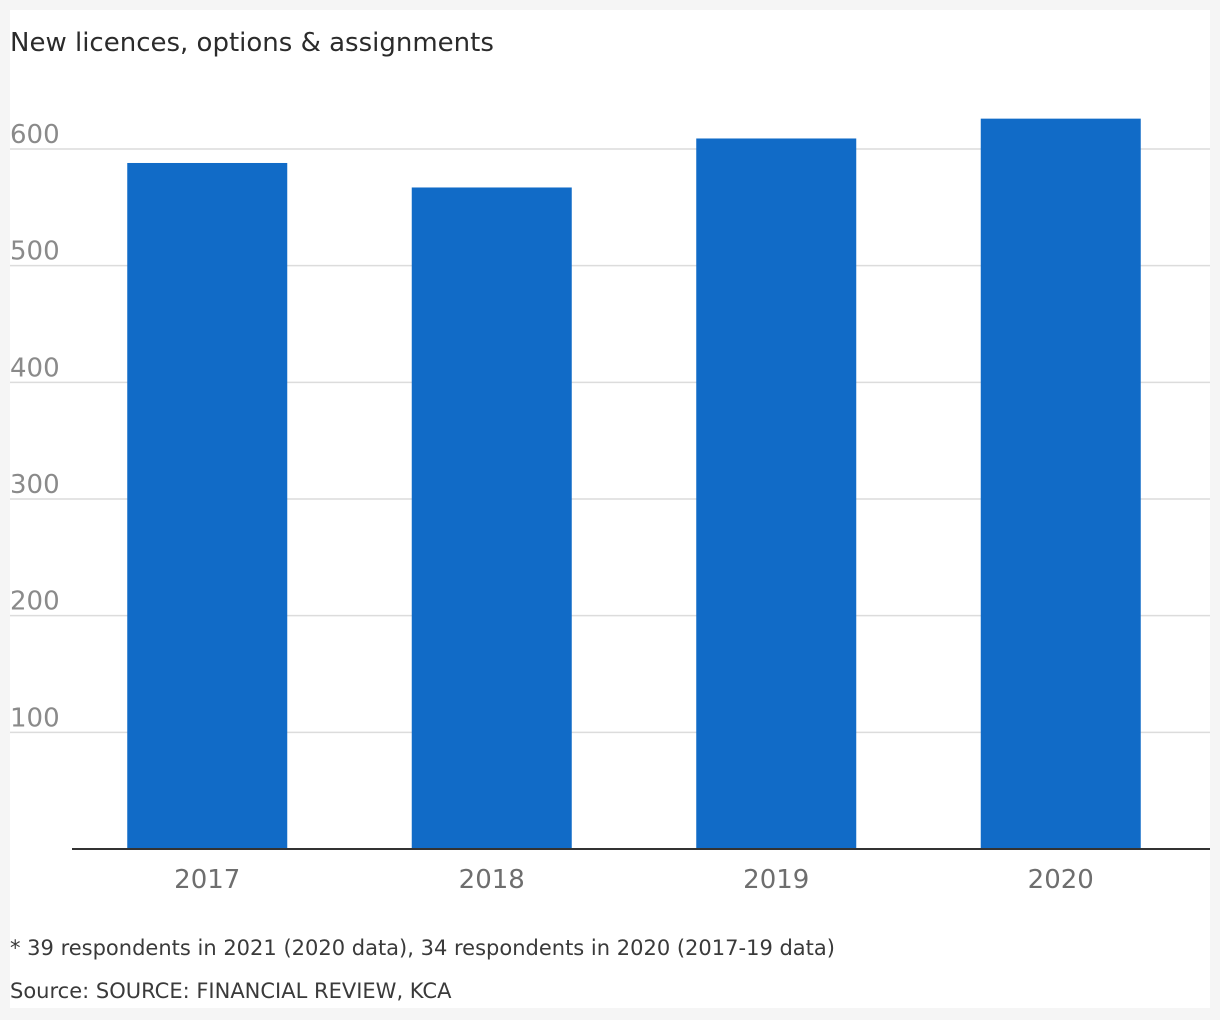  I want to click on bar-2019, so click(776, 493).